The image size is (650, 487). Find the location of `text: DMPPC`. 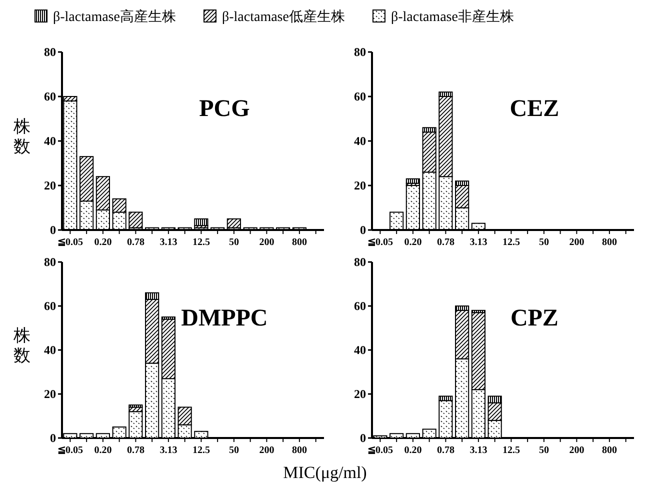

text: DMPPC is located at coordinates (224, 318).